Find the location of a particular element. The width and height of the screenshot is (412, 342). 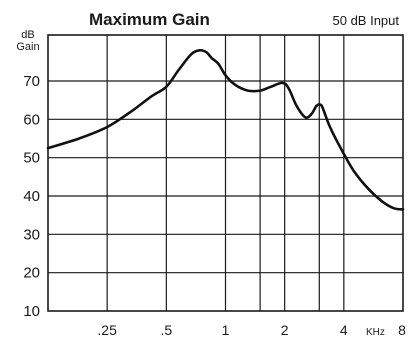

x-axis-unit-label: KHz is located at coordinates (375, 332).